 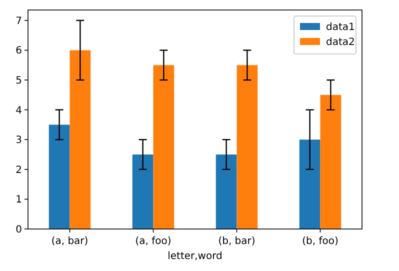 I want to click on y-tick-label: 5, so click(x=19, y=81).